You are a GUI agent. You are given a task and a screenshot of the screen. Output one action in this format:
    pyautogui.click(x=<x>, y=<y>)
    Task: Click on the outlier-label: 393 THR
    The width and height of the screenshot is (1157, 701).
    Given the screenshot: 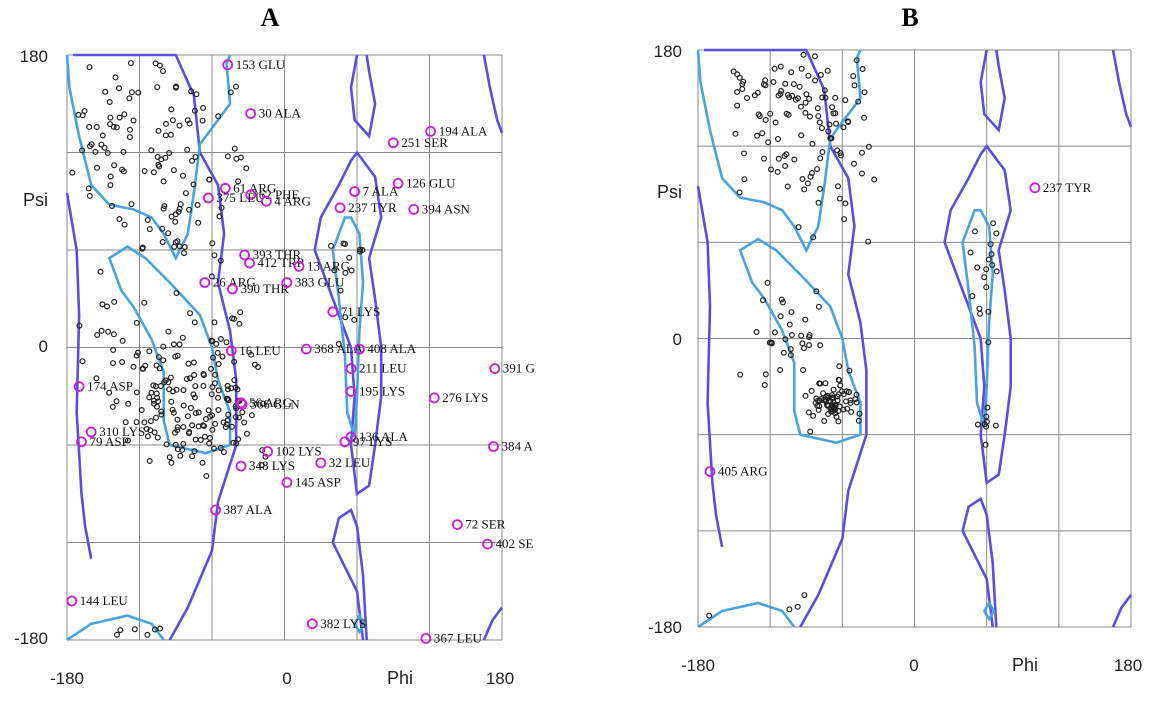 What is the action you would take?
    pyautogui.click(x=277, y=254)
    